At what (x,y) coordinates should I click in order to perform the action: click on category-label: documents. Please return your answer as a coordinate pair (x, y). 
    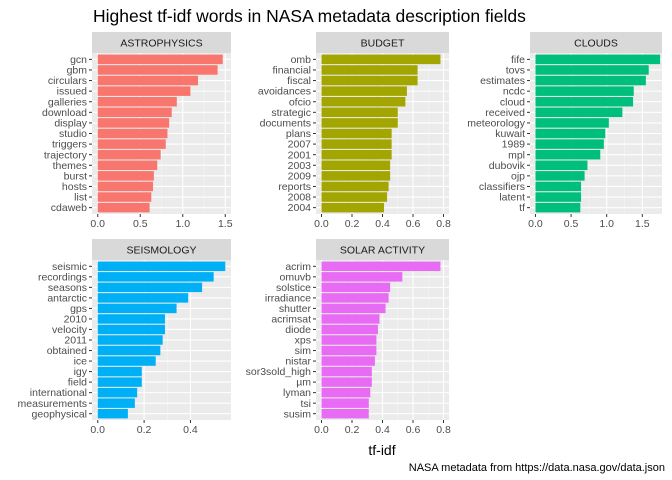
    Looking at the image, I should click on (285, 124).